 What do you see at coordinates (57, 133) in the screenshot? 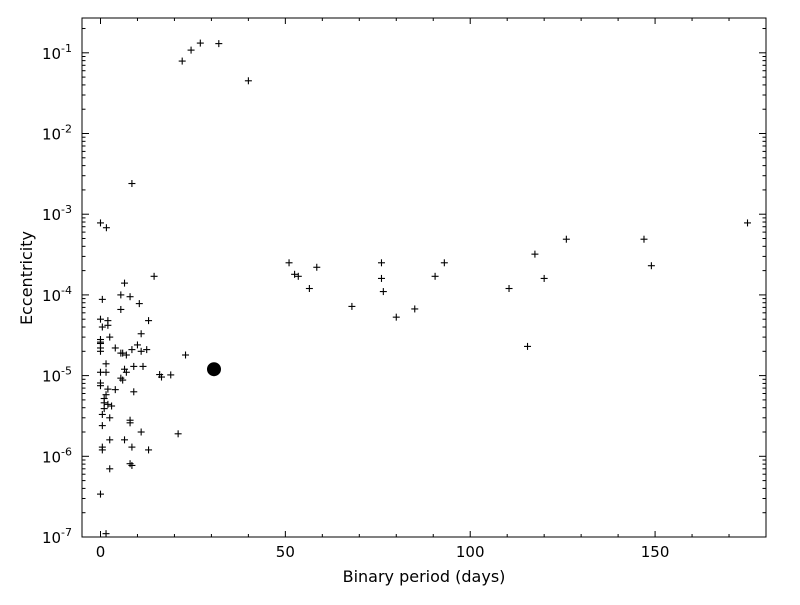
I see `y-tick-label: 10⁻²` at bounding box center [57, 133].